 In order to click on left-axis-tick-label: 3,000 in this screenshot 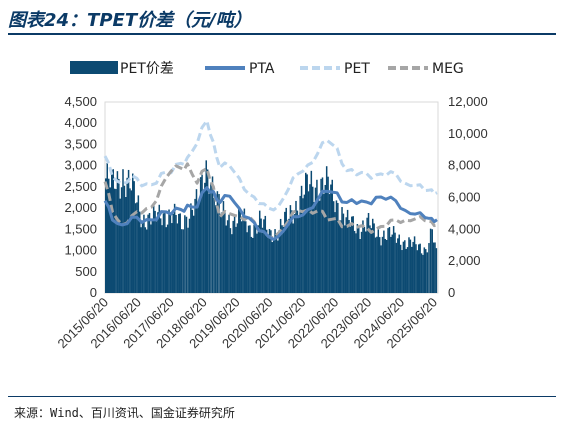, I will do `click(80, 165)`.